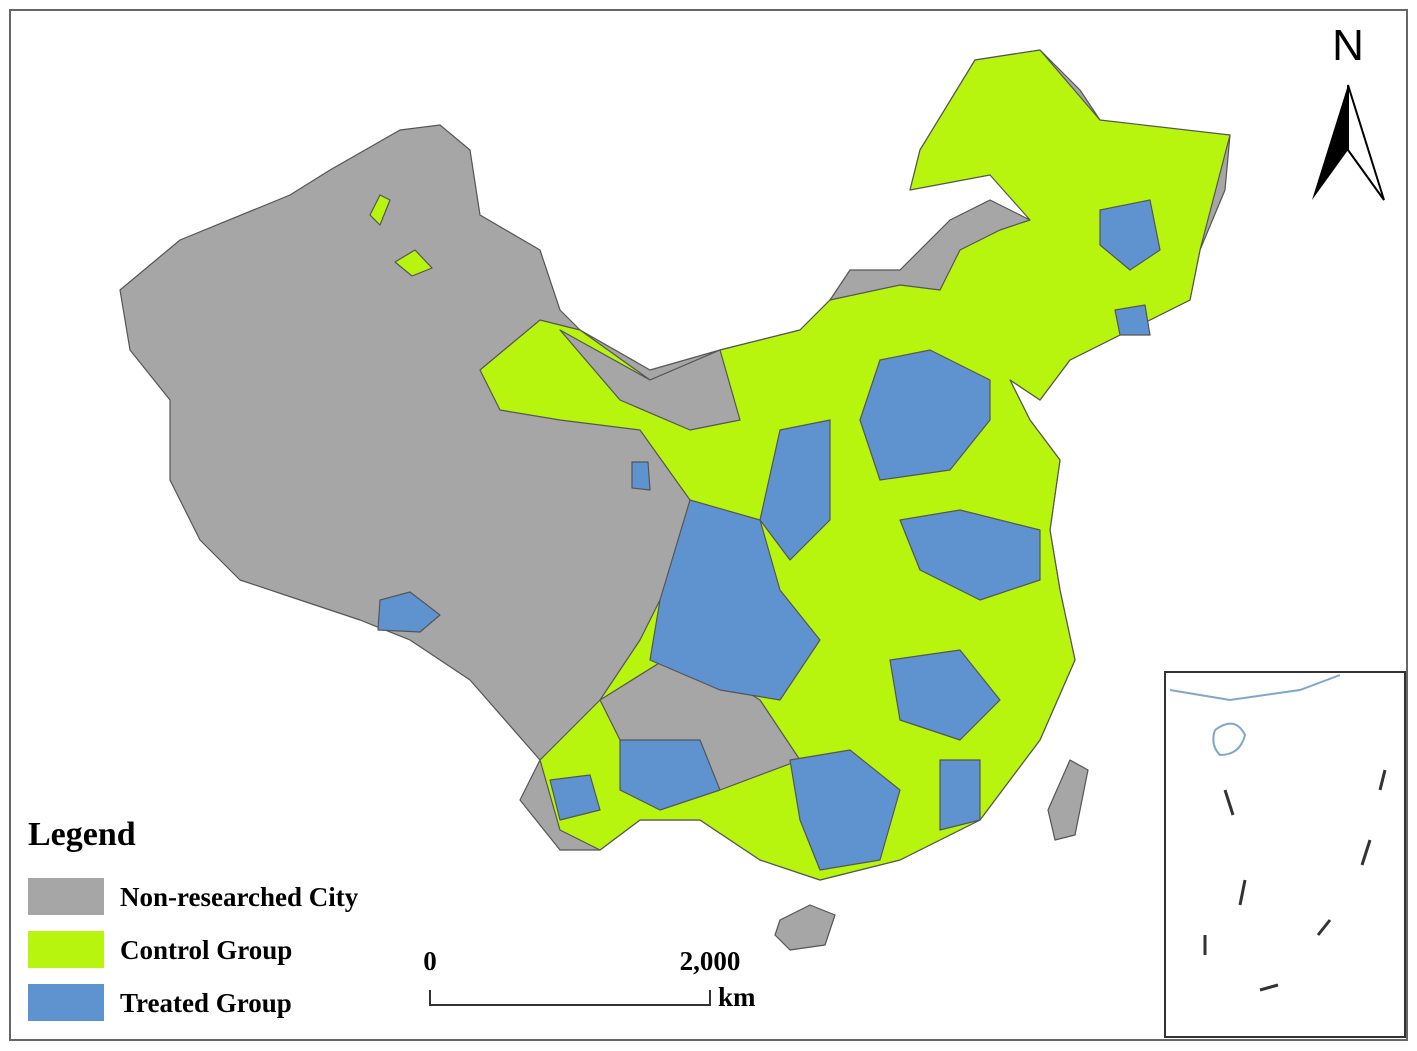 This screenshot has height=1051, width=1417. I want to click on legend-label: Treated Group, so click(206, 1003).